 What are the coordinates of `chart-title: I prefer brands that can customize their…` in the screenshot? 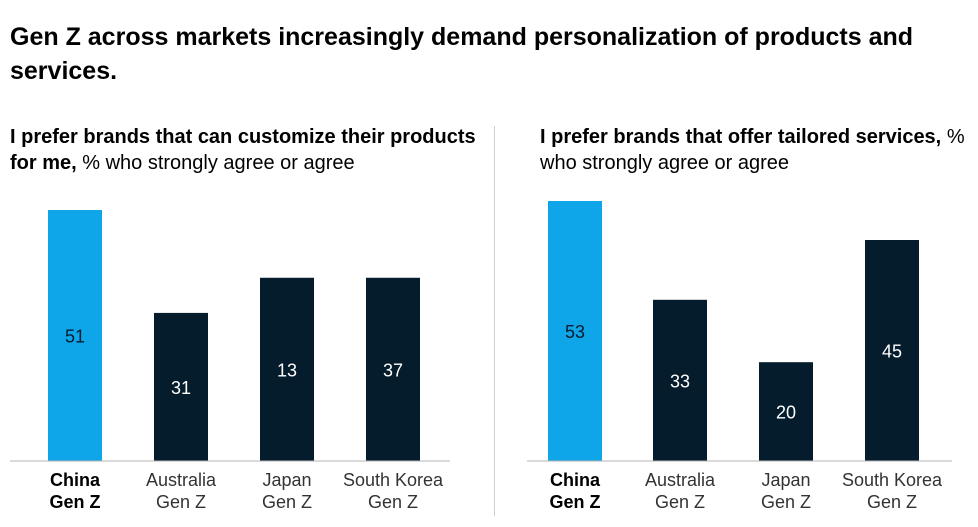 It's located at (245, 150).